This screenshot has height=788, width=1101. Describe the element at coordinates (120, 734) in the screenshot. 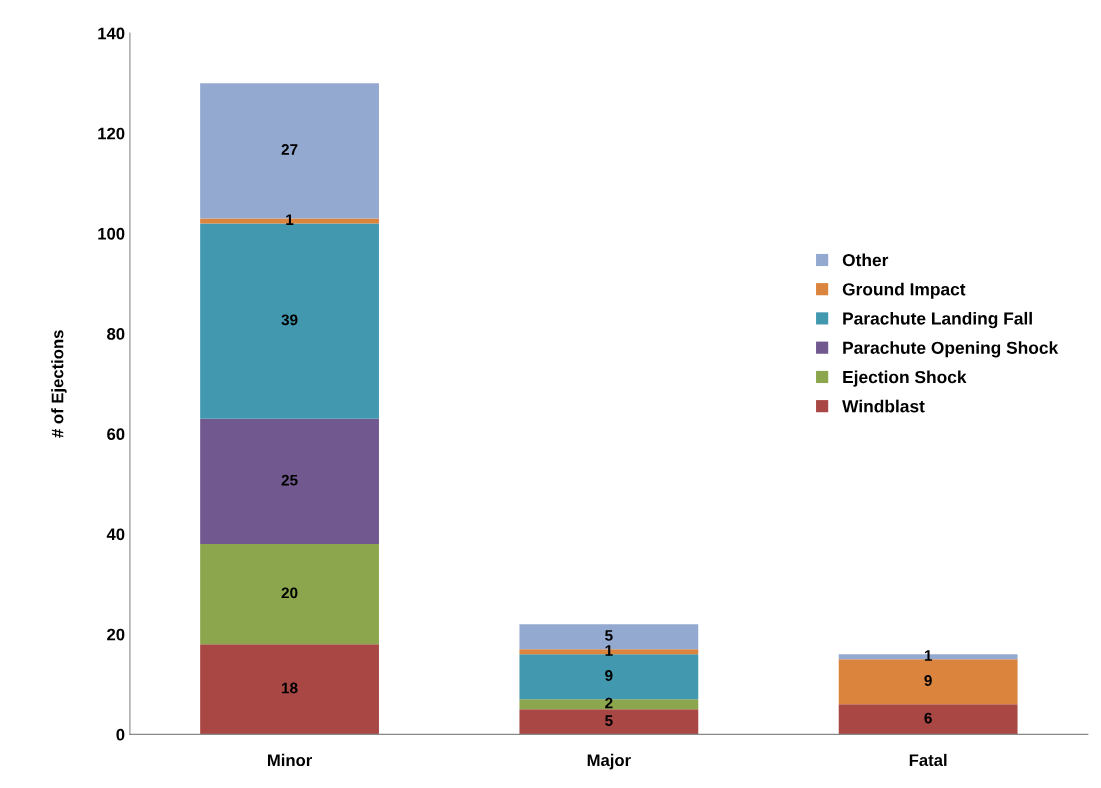

I see `y-tick-label: 0` at that location.